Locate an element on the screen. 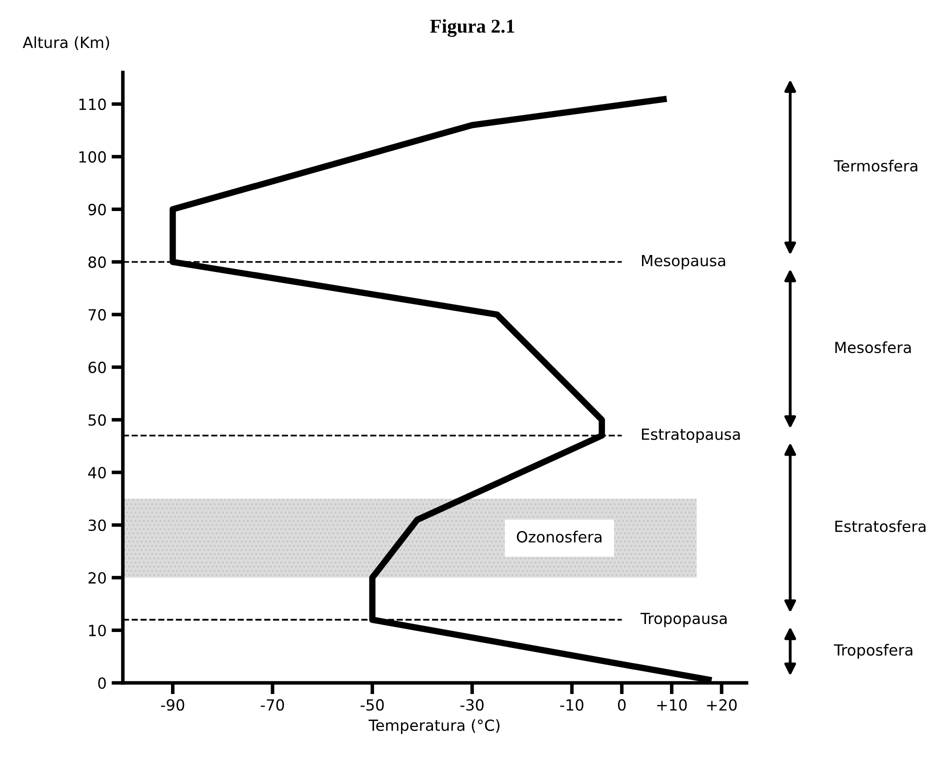 The image size is (945, 763). x-tick-label: -90 is located at coordinates (172, 705).